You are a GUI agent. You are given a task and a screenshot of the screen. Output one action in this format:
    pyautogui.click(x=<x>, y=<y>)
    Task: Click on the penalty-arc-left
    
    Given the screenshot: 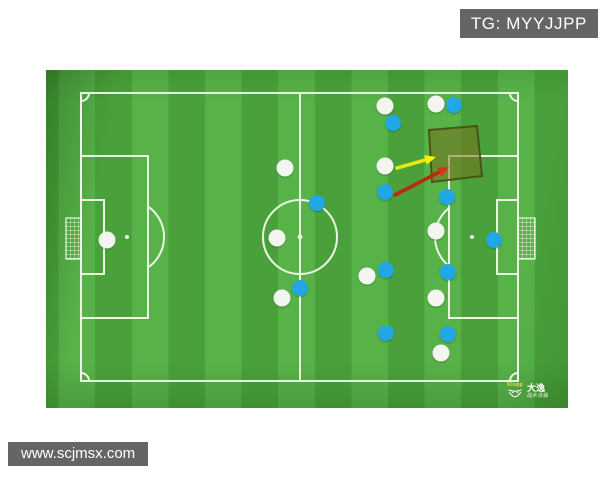 What is the action you would take?
    pyautogui.click(x=156, y=237)
    